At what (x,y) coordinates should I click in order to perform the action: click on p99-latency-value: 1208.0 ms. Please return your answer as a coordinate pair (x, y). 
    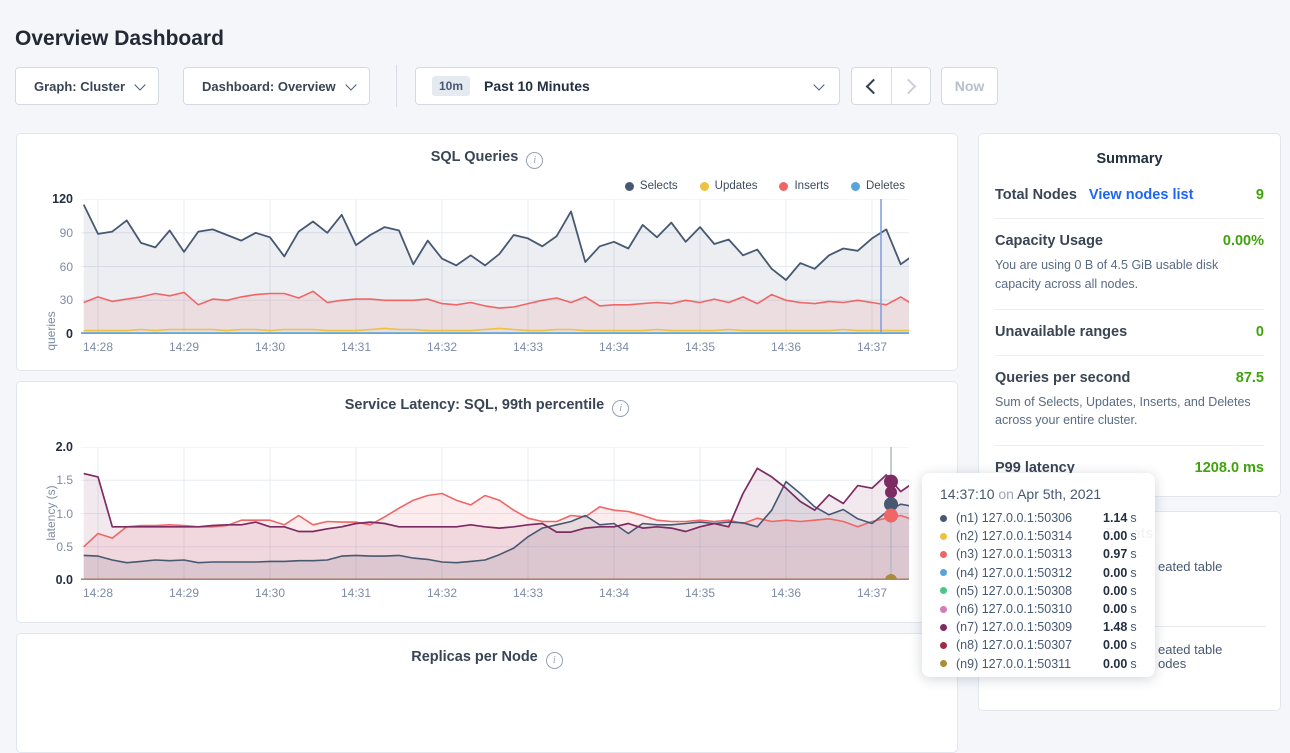
    Looking at the image, I should click on (1229, 468).